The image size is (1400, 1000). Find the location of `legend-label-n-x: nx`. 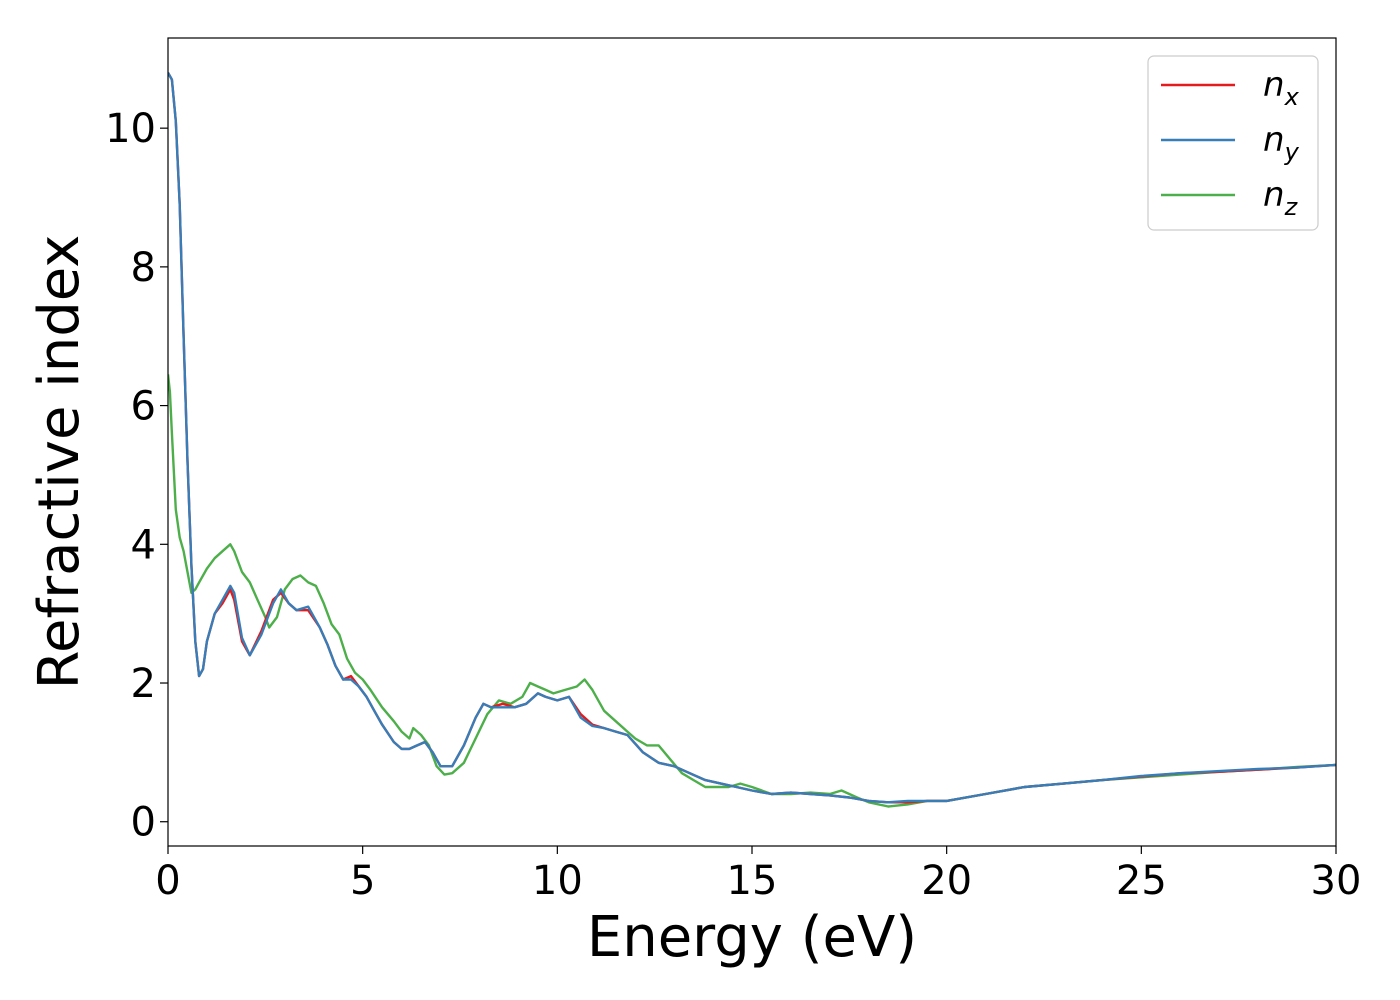

legend-label-n-x: nx is located at coordinates (1281, 88).